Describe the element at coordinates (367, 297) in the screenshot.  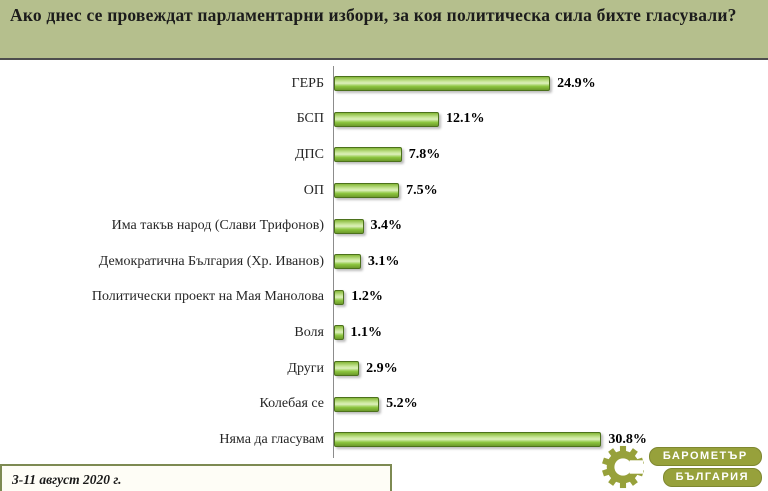
I see `value-label: 1.2%` at that location.